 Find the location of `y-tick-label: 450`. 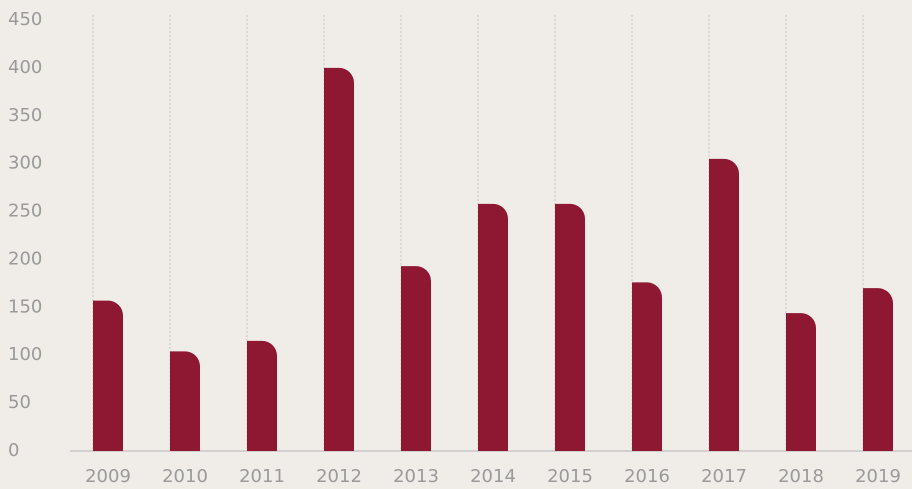

y-tick-label: 450 is located at coordinates (25, 19).